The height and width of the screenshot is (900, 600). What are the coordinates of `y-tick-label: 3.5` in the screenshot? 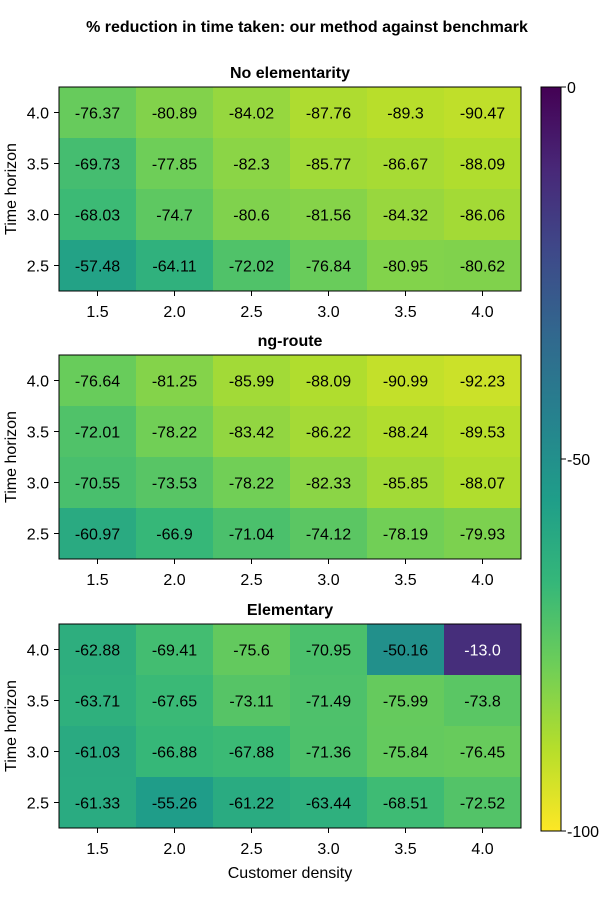 It's located at (38, 433).